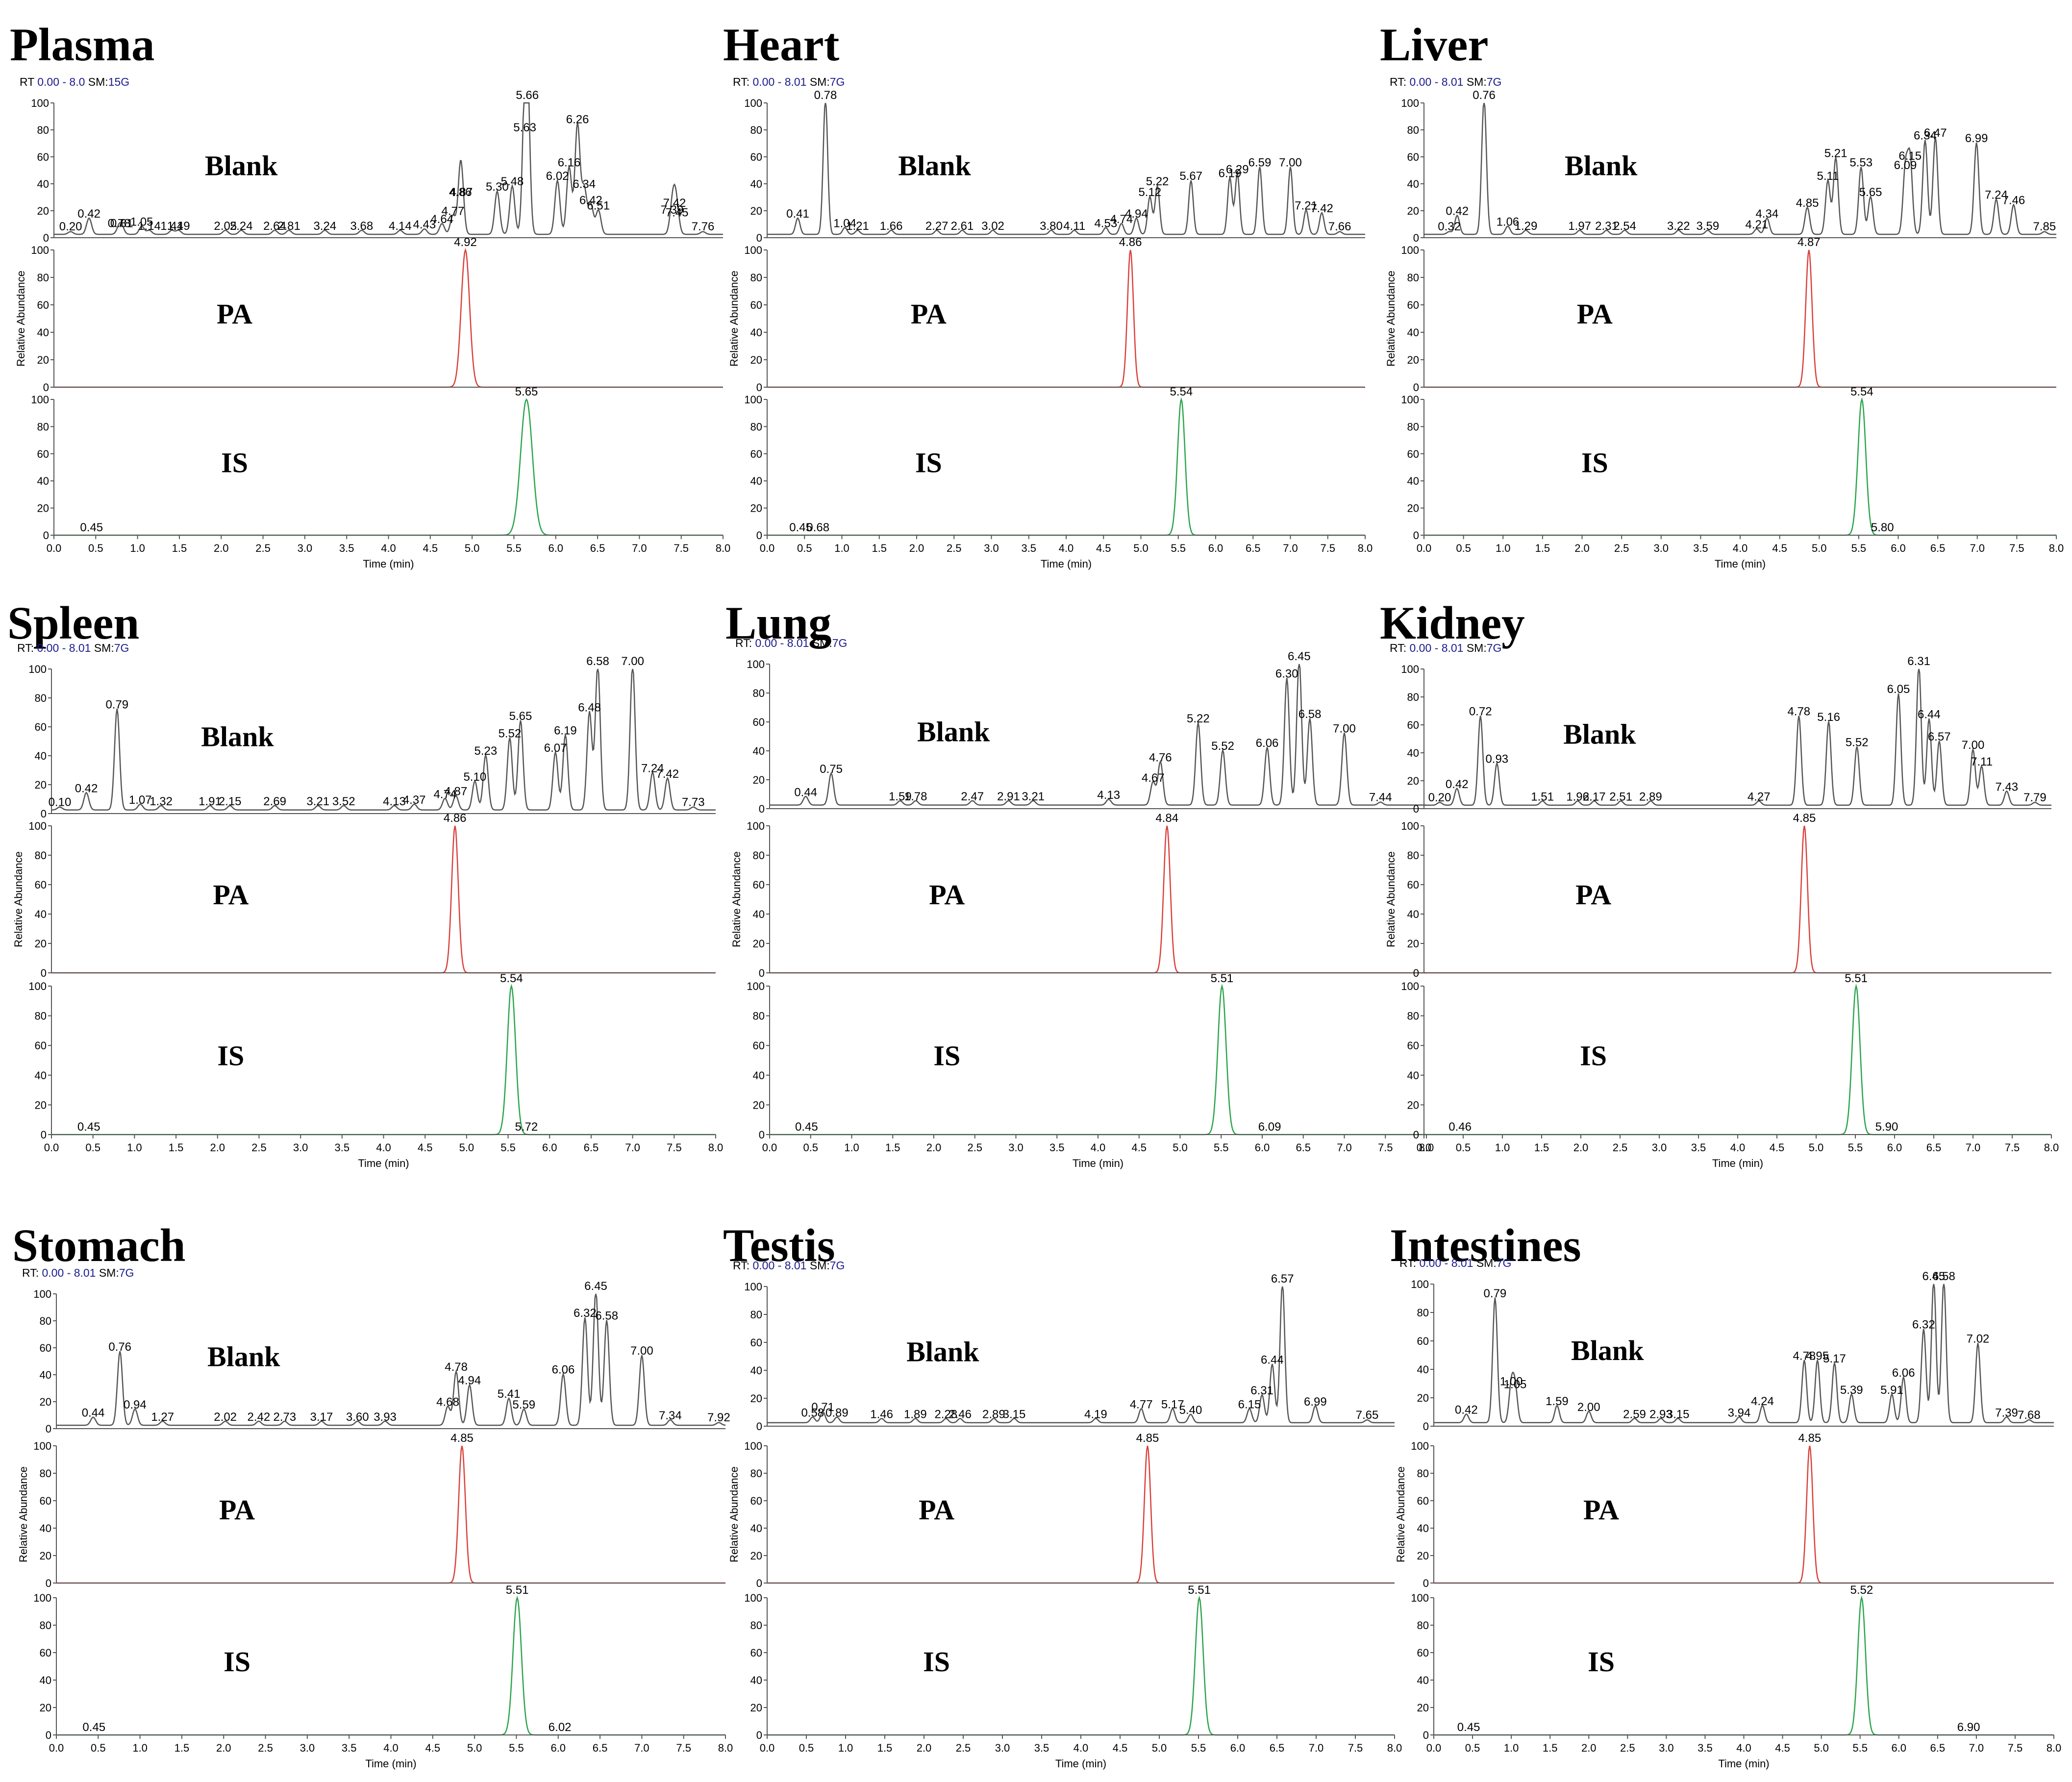 The image size is (2072, 1782). Describe the element at coordinates (1943, 1276) in the screenshot. I see `peak-label: 6.58` at that location.